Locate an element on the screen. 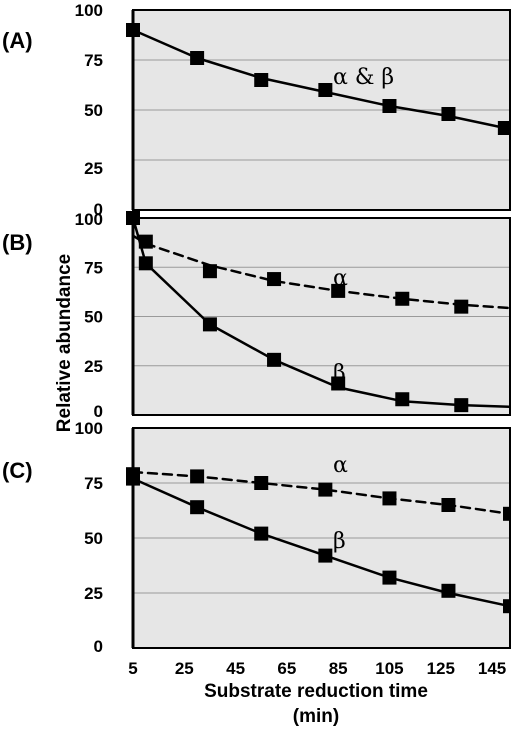 This screenshot has width=511, height=730. x-axis-title-line1: Substrate reduction time is located at coordinates (316, 691).